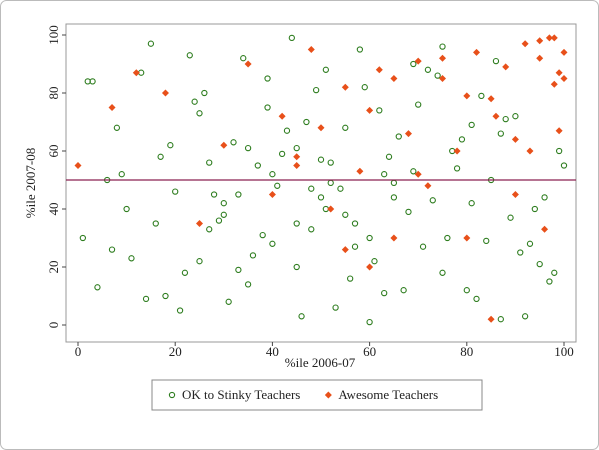 This screenshot has width=599, height=450. What do you see at coordinates (175, 351) in the screenshot?
I see `x-tick-label: 20` at bounding box center [175, 351].